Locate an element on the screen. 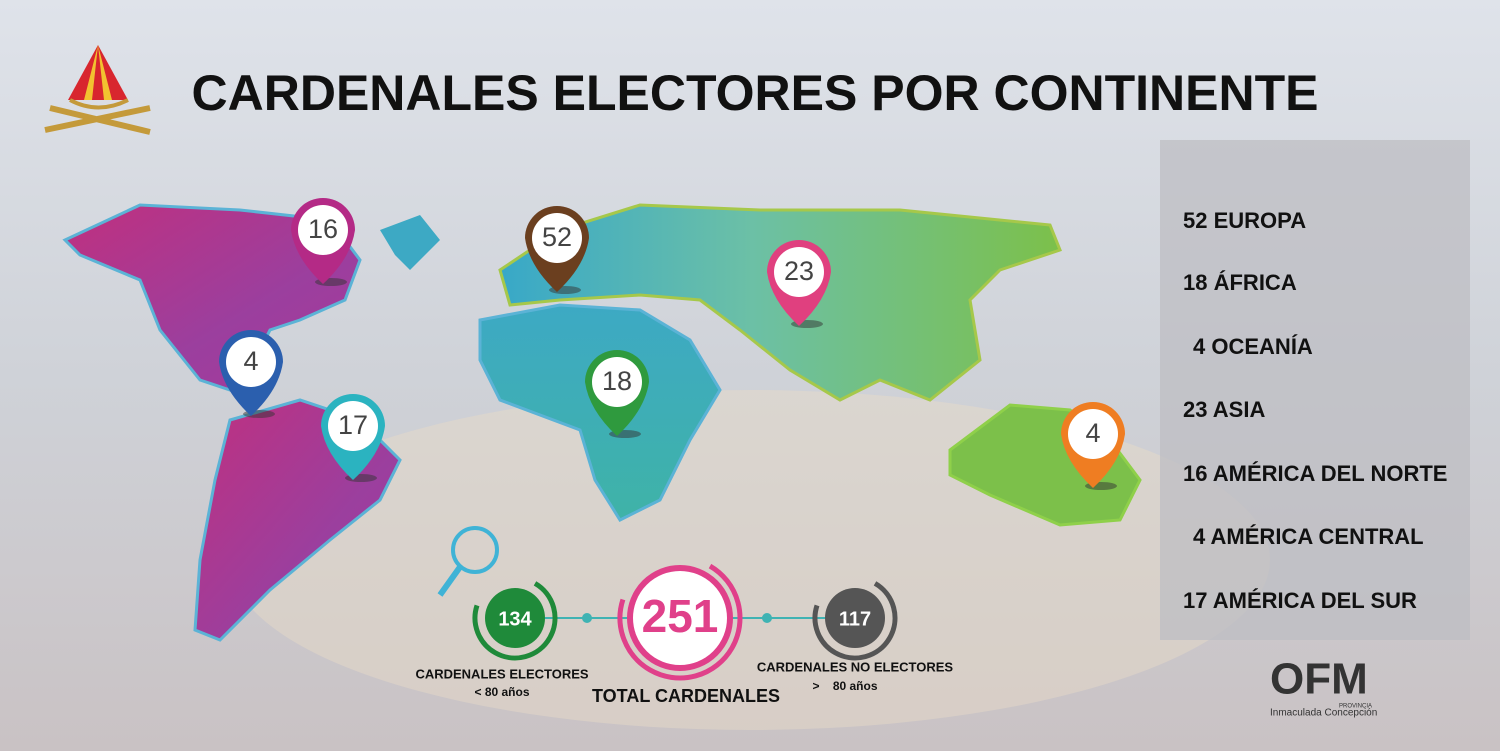 This screenshot has width=1500, height=751. pin-value: 16 is located at coordinates (323, 229).